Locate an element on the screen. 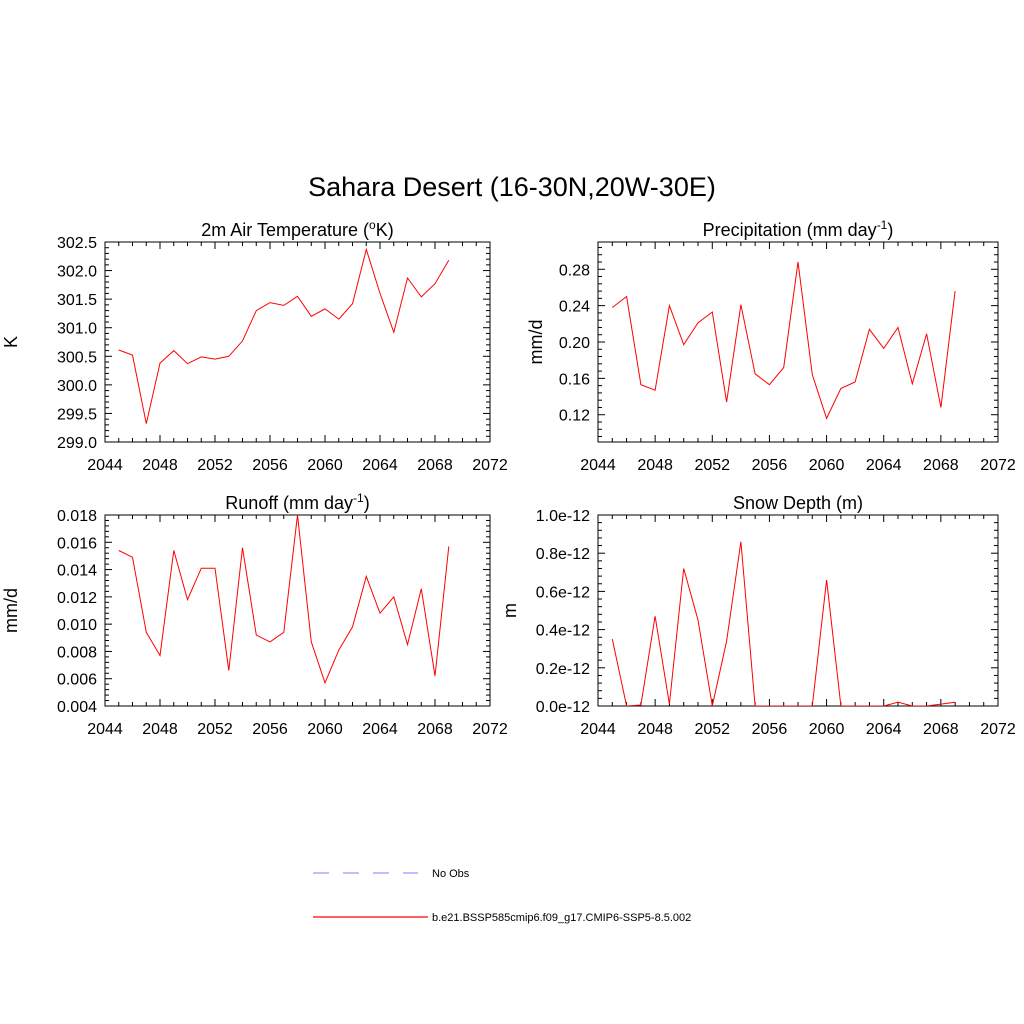 Image resolution: width=1024 pixels, height=1024 pixels. y-tick-label: 300.0 is located at coordinates (77, 386).